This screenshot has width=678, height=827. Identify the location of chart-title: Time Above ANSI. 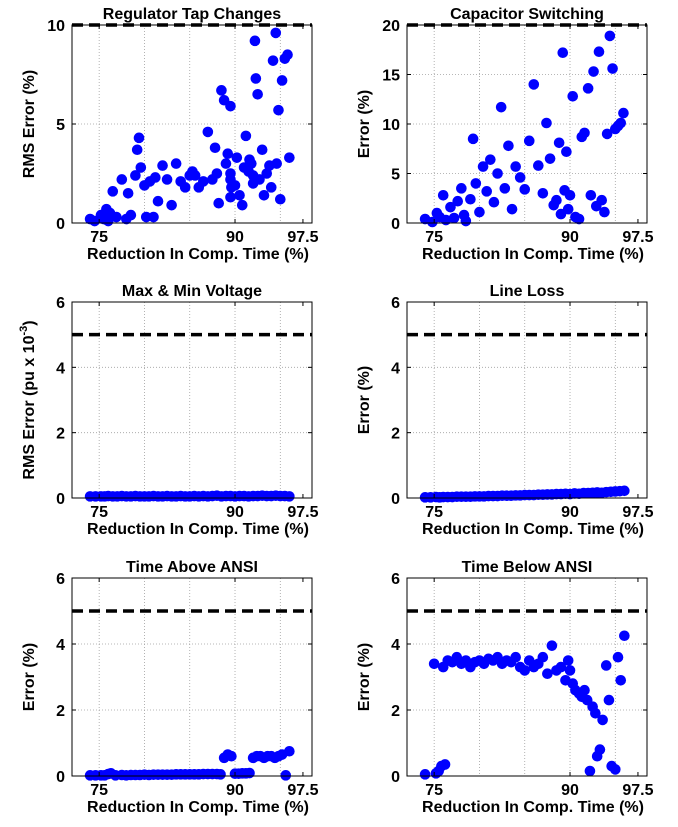
(192, 567).